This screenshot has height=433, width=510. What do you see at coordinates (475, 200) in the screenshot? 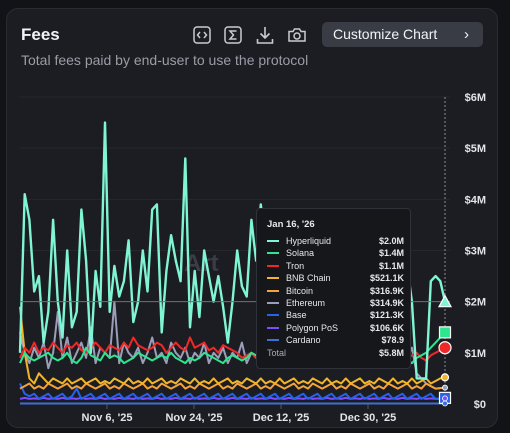
I see `y-tick-label: $4M` at bounding box center [475, 200].